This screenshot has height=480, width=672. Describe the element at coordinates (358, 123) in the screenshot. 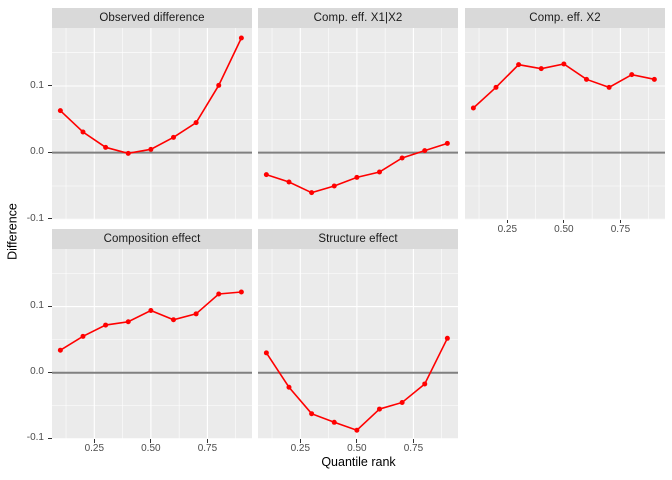

I see `plot-area-comp-eff-x1-given-x2` at that location.